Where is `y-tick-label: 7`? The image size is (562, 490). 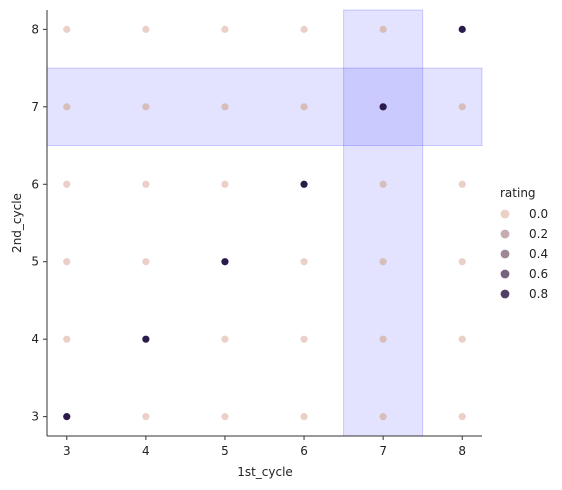
y-tick-label: 7 is located at coordinates (35, 107).